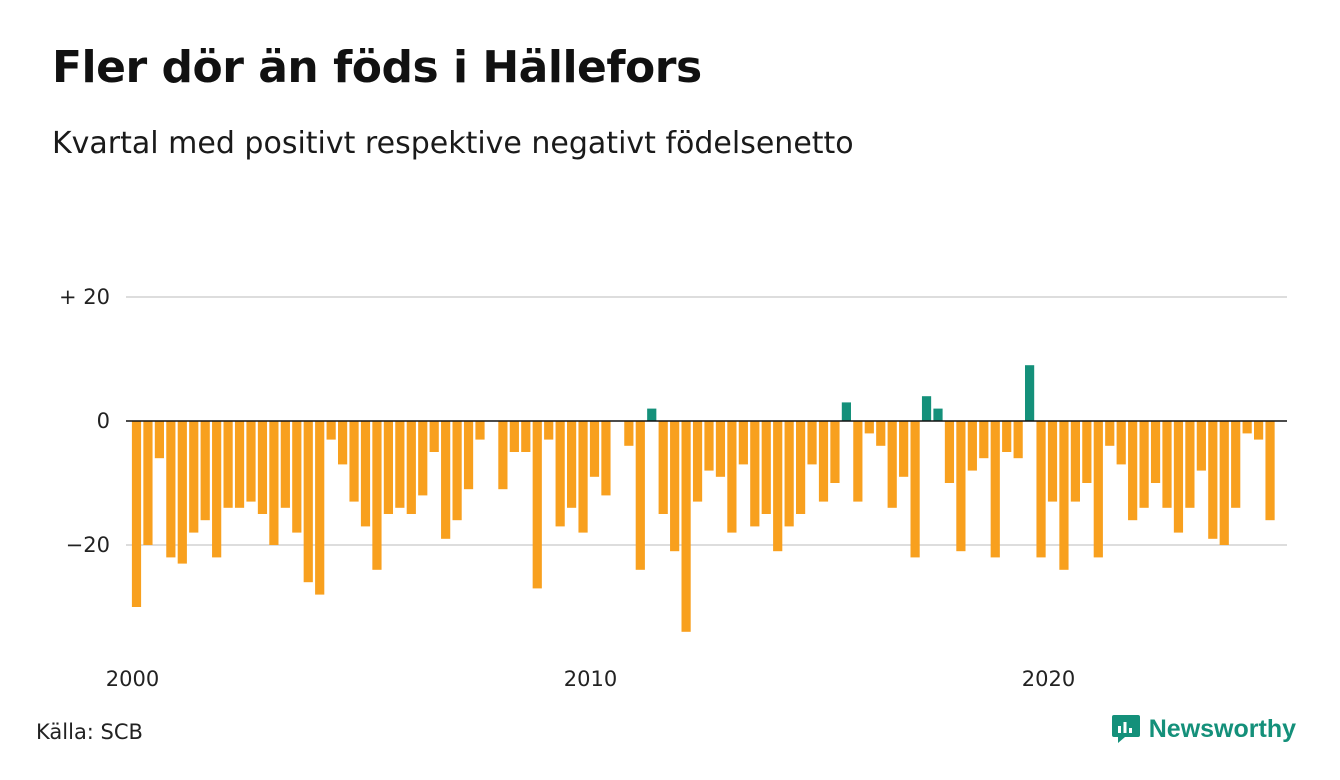 The width and height of the screenshot is (1340, 780). I want to click on newsworthy-logo: Newsworthy, so click(1203, 729).